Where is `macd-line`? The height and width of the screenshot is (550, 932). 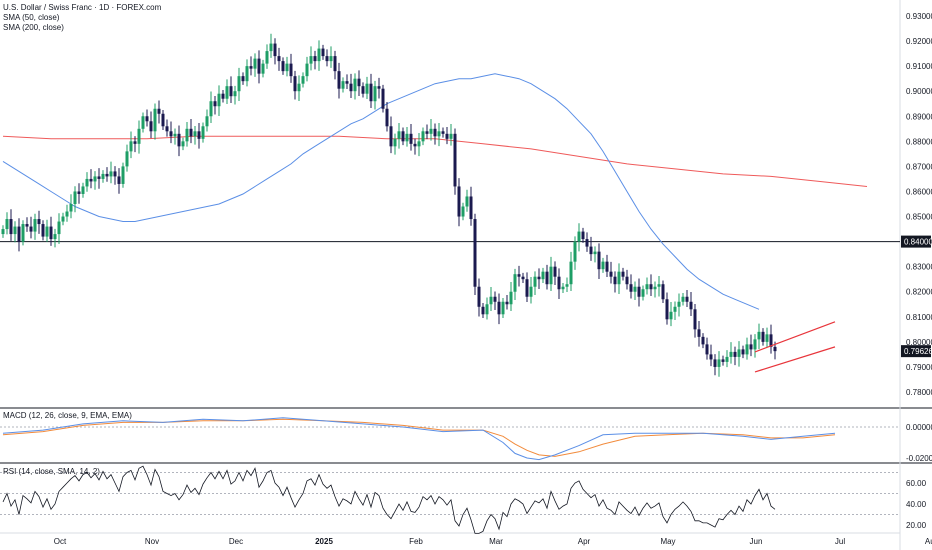
macd-line is located at coordinates (419, 439).